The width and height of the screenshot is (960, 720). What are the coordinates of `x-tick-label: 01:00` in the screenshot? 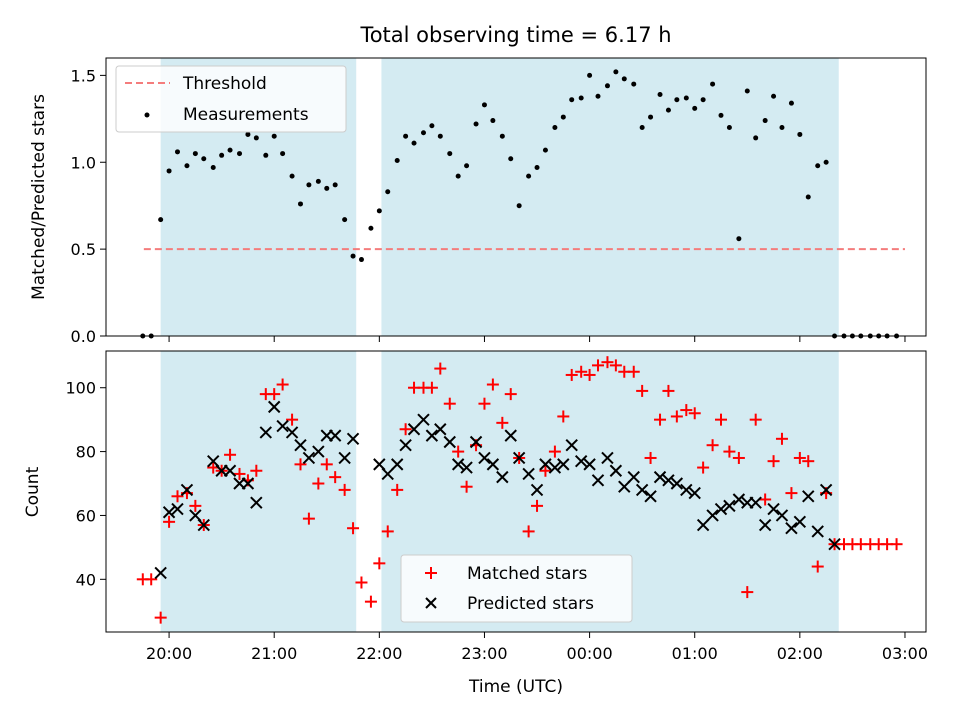 It's located at (695, 653).